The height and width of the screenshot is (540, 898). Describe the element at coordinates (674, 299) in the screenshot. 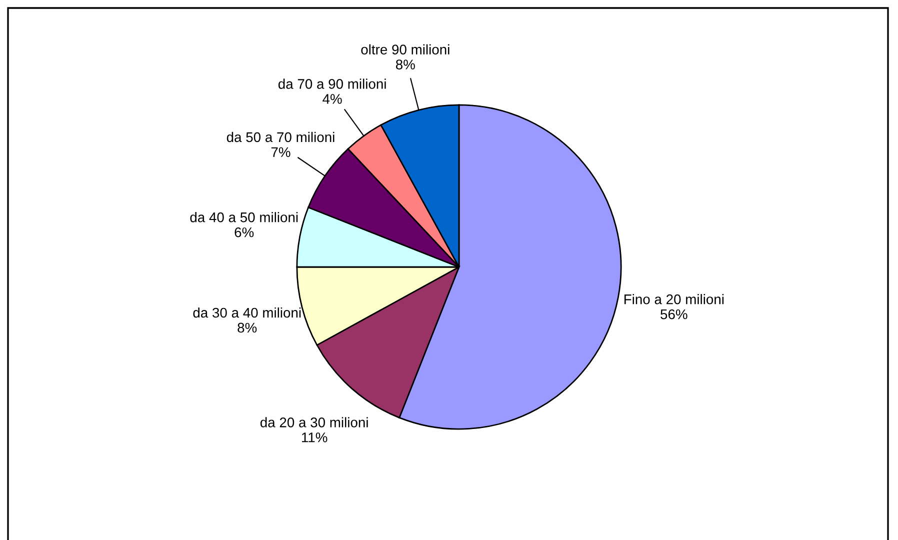

I see `slice-label: Fino a 20 milioni` at that location.